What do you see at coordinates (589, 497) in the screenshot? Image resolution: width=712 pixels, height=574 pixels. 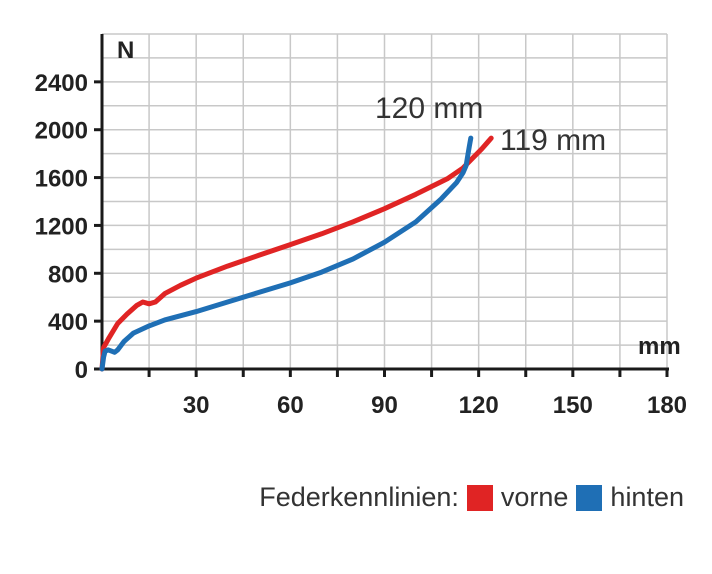 I see `legend-swatch-hinten` at bounding box center [589, 497].